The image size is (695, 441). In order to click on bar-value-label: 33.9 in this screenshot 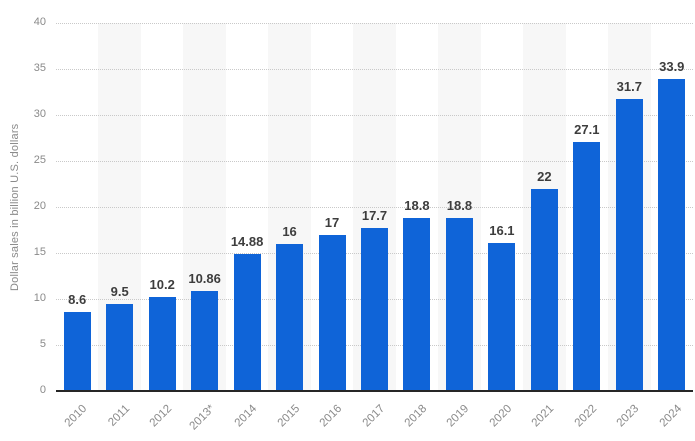, I will do `click(672, 67)`.